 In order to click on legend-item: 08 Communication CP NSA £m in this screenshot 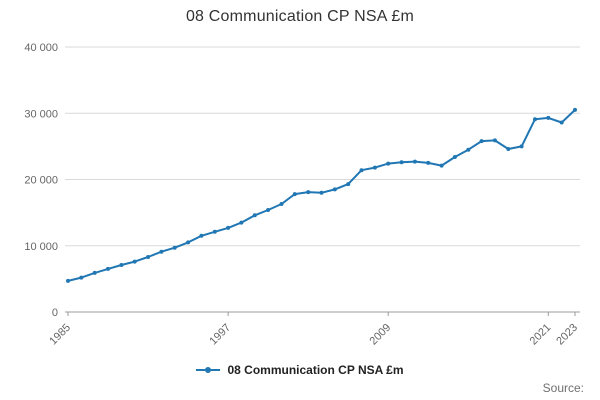, I will do `click(300, 370)`.